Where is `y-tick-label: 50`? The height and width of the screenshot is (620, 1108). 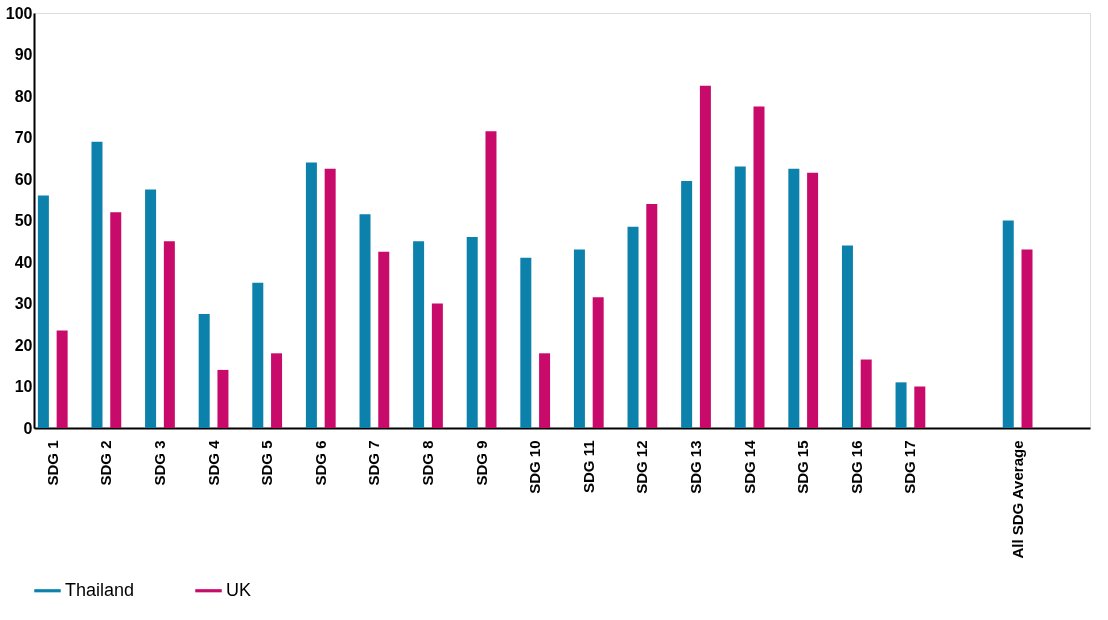 y-tick-label: 50 is located at coordinates (23, 220).